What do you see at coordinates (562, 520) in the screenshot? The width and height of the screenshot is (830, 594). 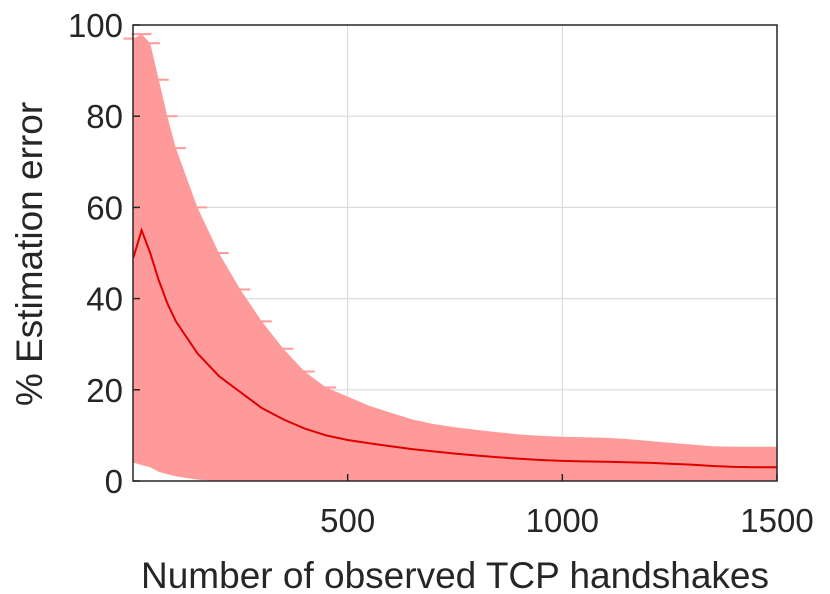 I see `x-tick-label-1: 1000` at bounding box center [562, 520].